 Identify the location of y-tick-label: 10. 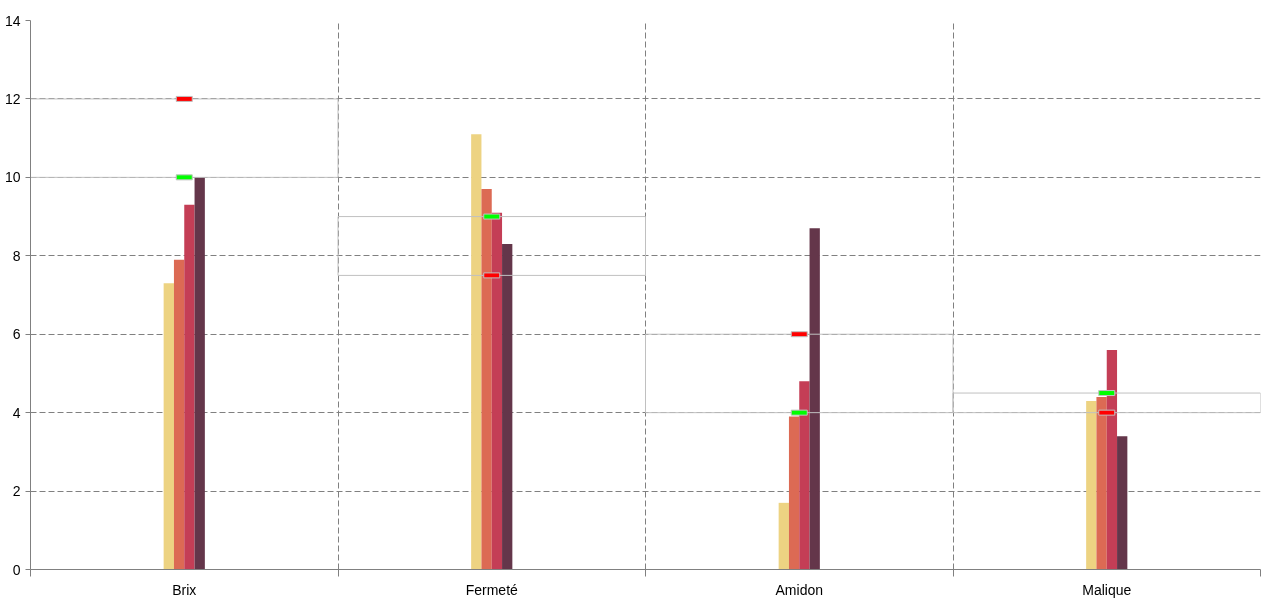
(12, 177).